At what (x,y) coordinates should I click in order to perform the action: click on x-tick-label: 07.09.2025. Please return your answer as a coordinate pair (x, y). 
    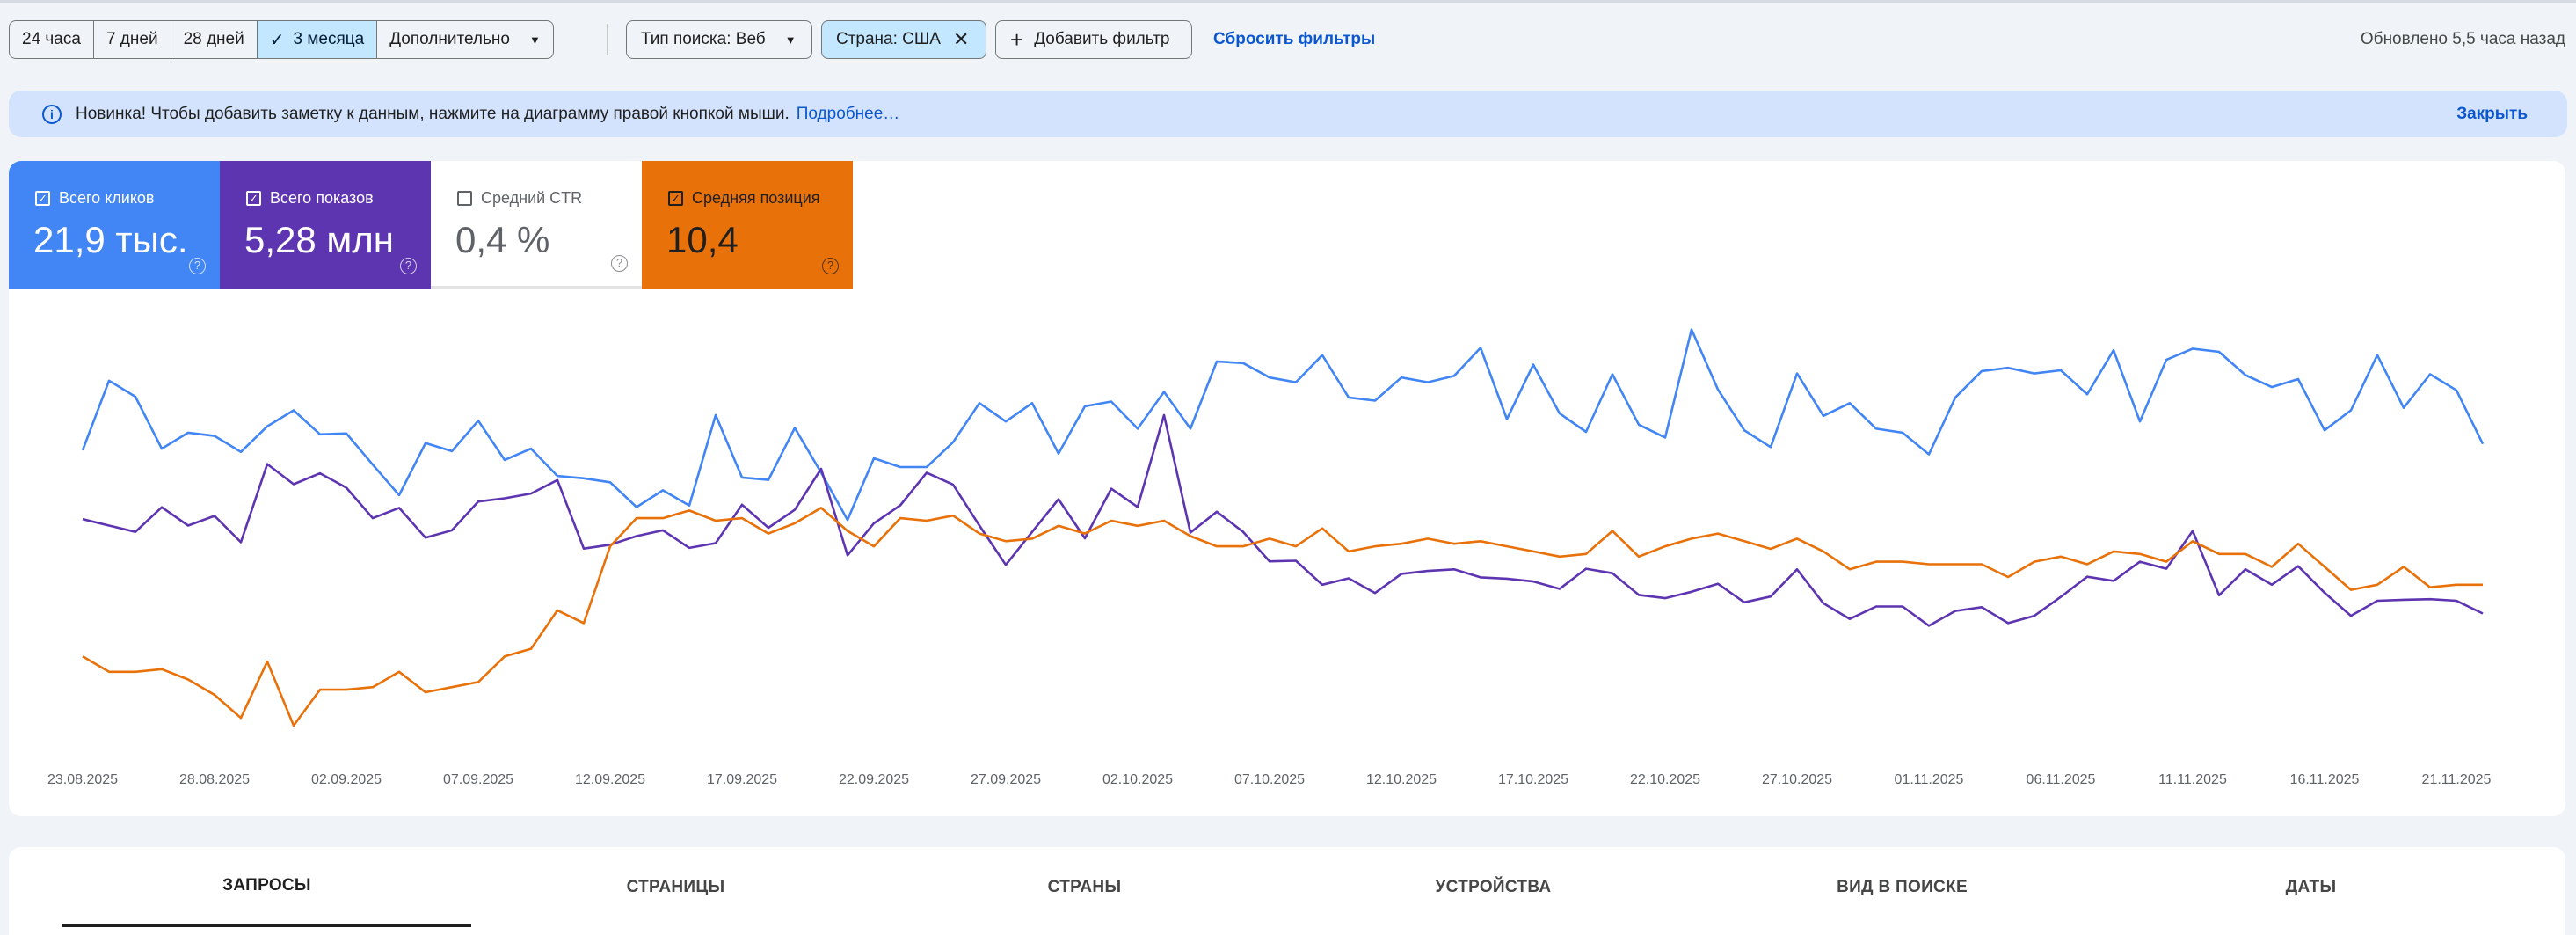
    Looking at the image, I should click on (478, 779).